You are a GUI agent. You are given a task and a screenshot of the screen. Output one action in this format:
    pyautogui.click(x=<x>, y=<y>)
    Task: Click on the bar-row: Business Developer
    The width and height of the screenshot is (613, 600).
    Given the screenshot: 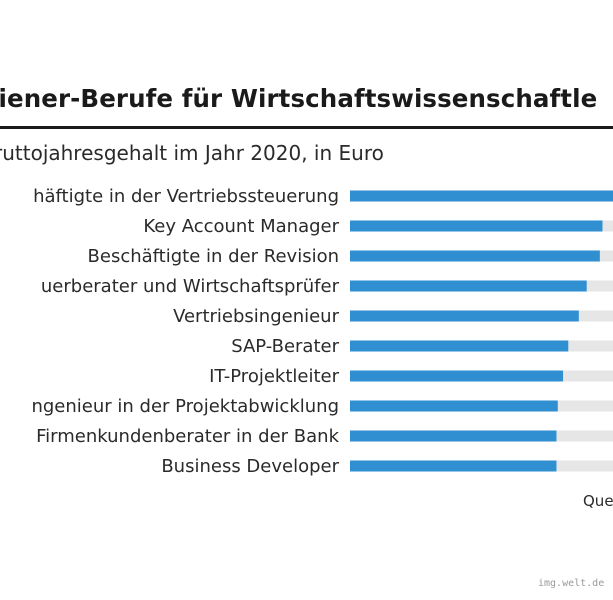 What is the action you would take?
    pyautogui.click(x=387, y=466)
    